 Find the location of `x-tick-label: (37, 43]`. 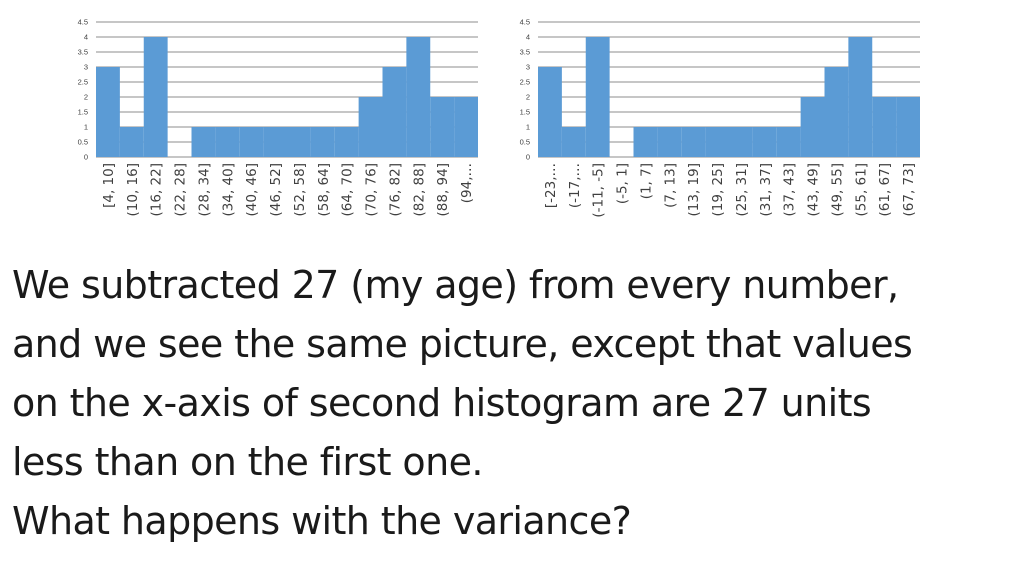

x-tick-label: (37, 43] is located at coordinates (790, 189).